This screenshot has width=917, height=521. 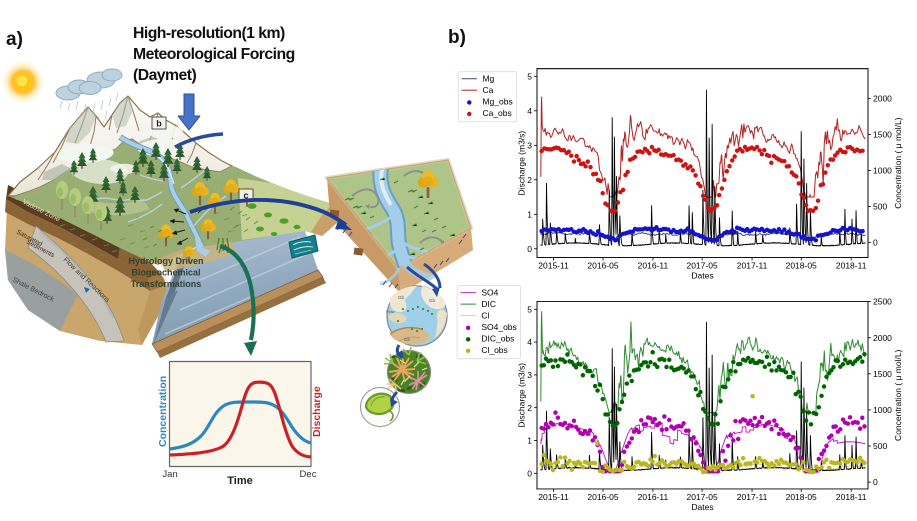 I want to click on svg-text: Cl, so click(x=485, y=316).